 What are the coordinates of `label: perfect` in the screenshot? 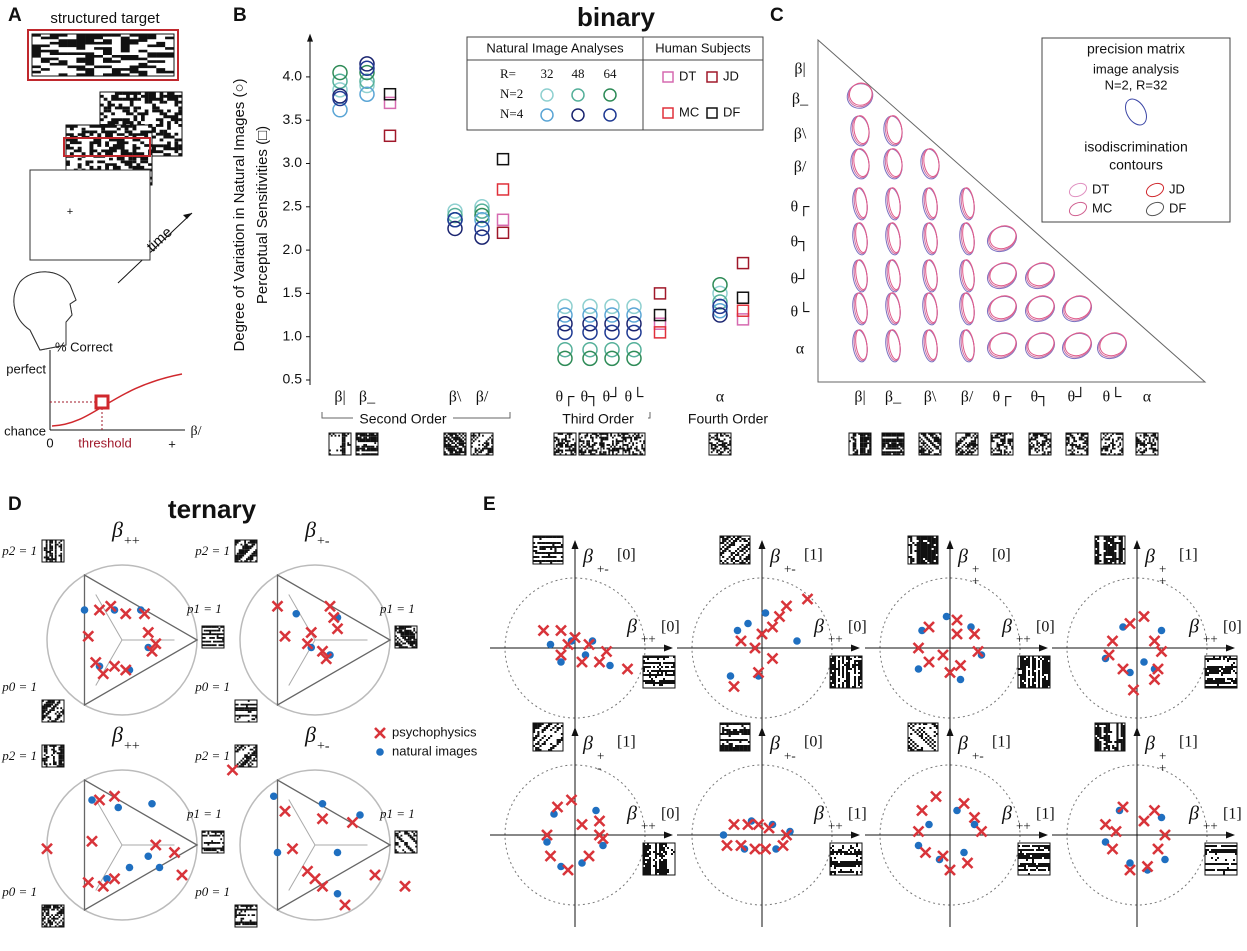 It's located at (26, 368).